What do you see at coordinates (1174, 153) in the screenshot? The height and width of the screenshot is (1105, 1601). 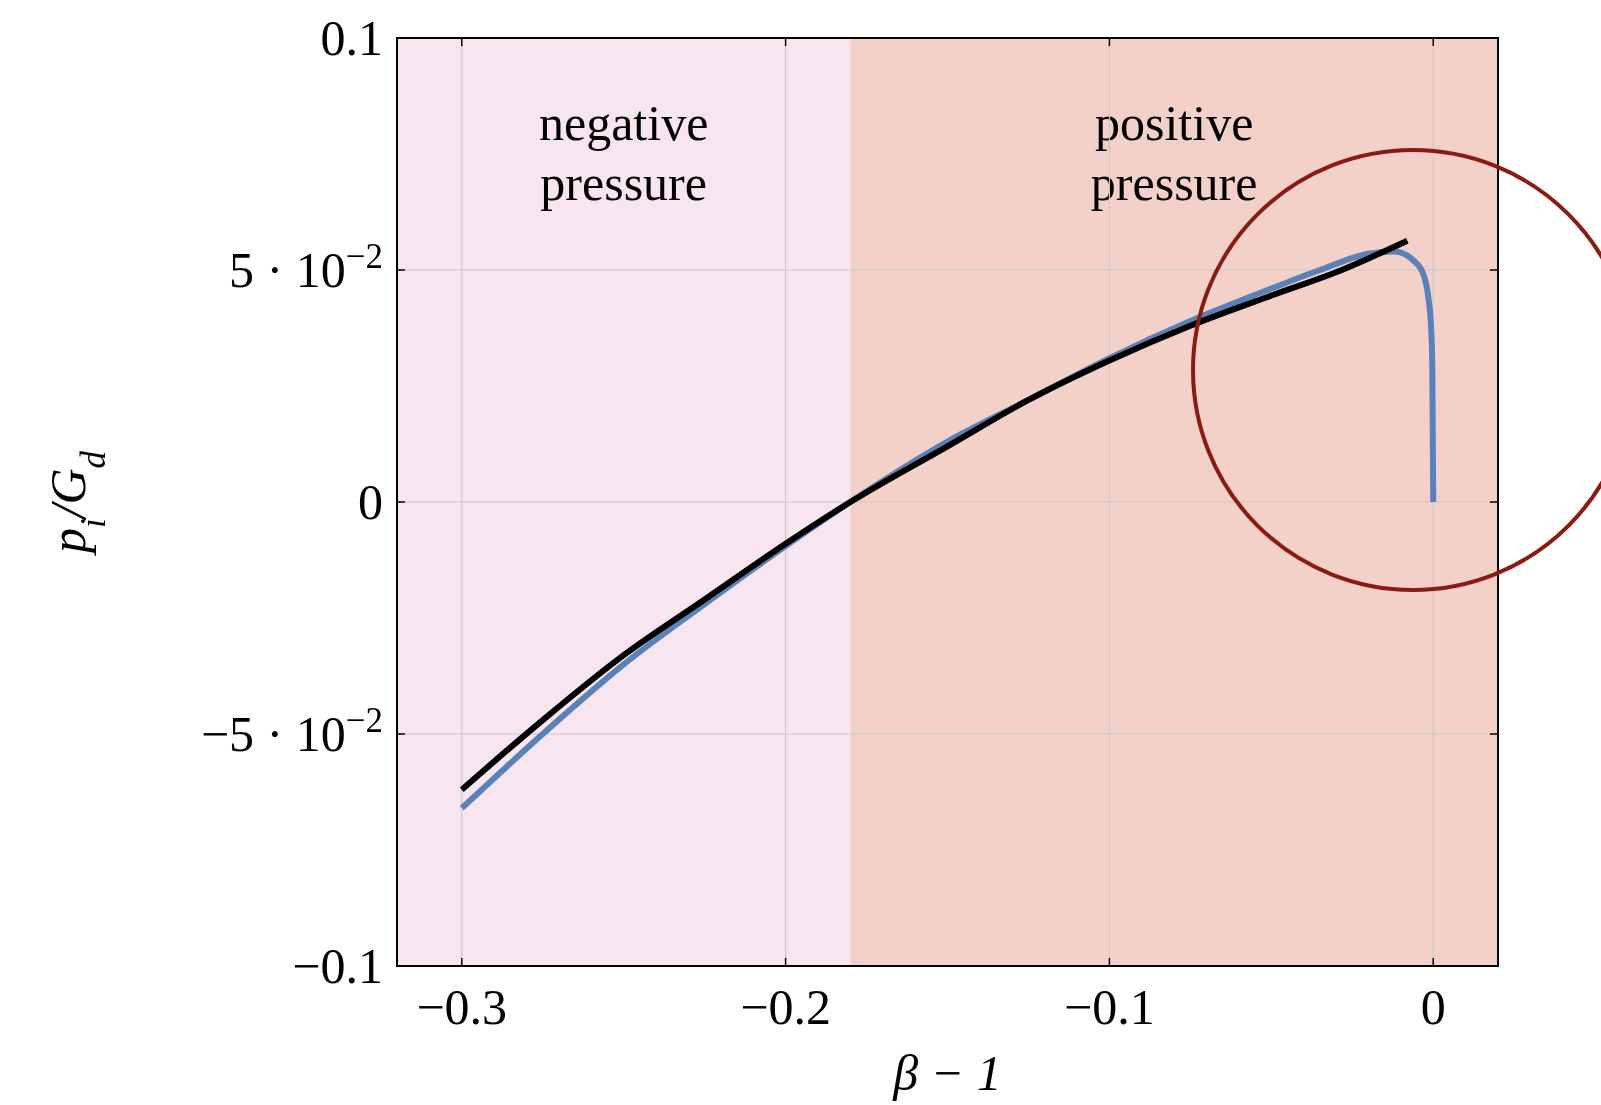 I see `band-label: positive pressure` at bounding box center [1174, 153].